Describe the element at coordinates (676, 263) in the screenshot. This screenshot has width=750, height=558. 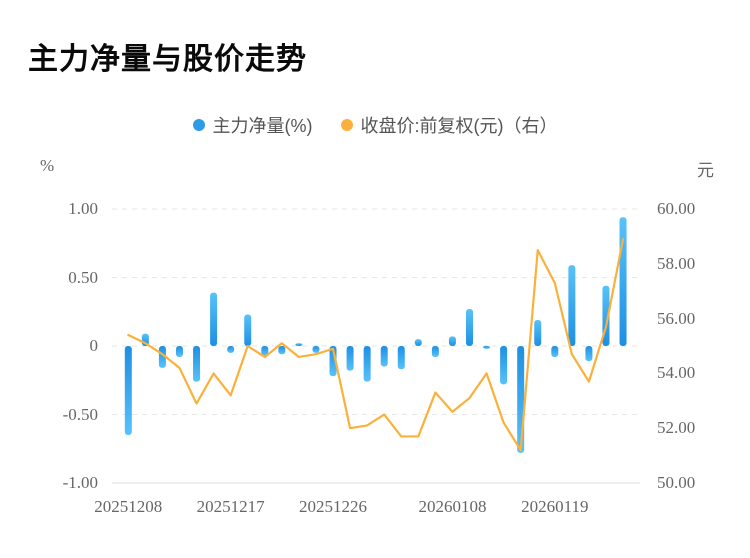
I see `right-axis-tick: 58.00` at that location.